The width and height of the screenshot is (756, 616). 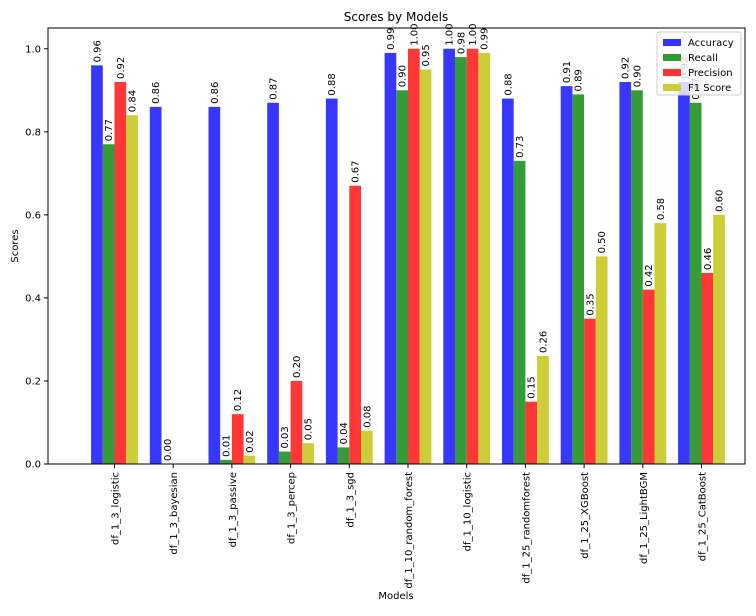 What do you see at coordinates (396, 17) in the screenshot?
I see `chart-title: Scores by Models` at bounding box center [396, 17].